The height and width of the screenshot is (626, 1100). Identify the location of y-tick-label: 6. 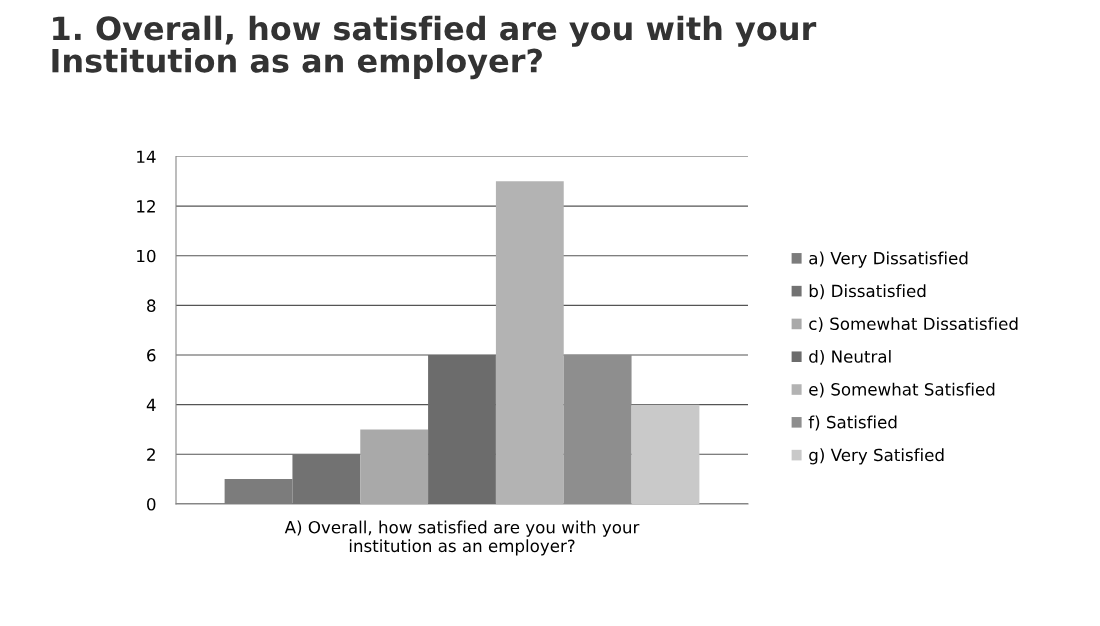
(151, 355).